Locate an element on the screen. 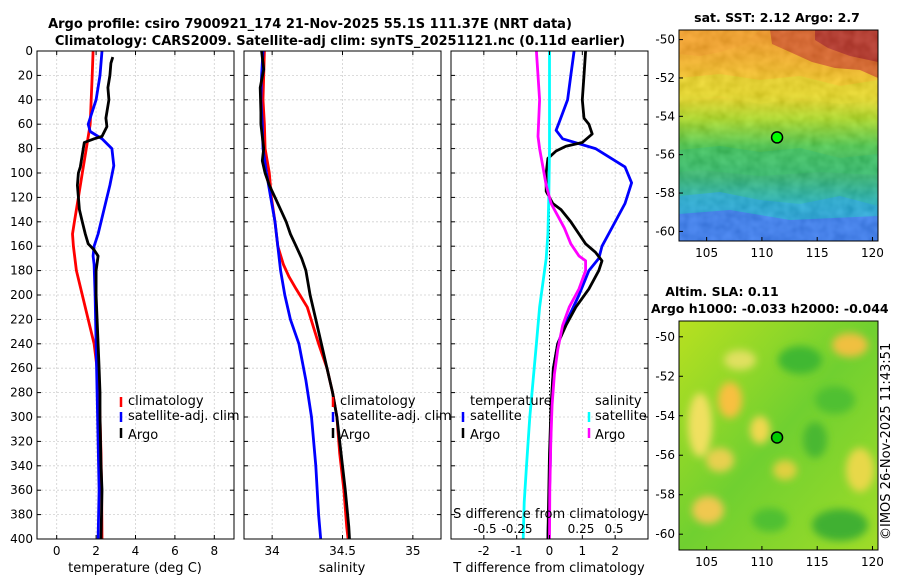  x2tick-label: -0.25 is located at coordinates (516, 529).